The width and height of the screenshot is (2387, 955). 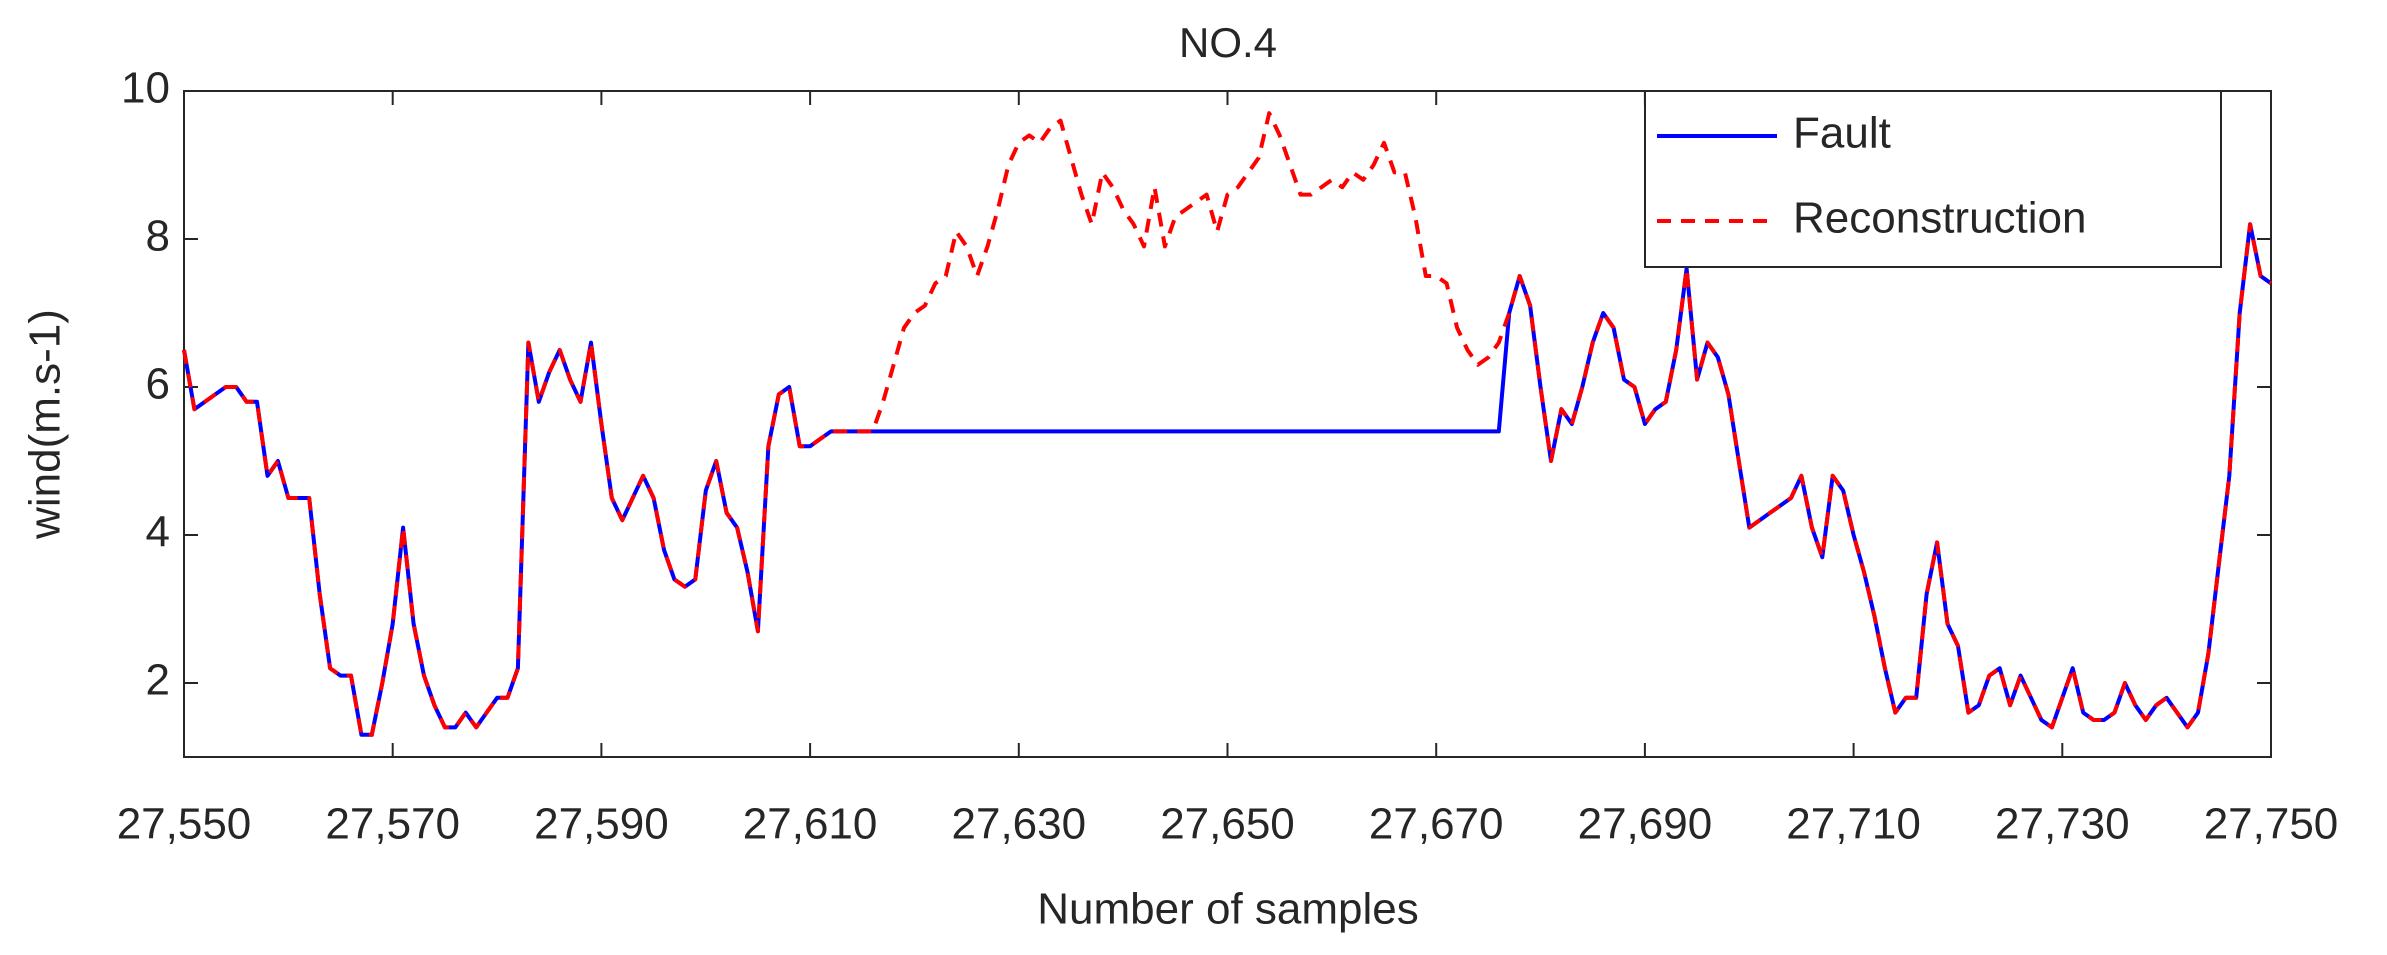 I want to click on y-tick-label: 6, so click(x=158, y=384).